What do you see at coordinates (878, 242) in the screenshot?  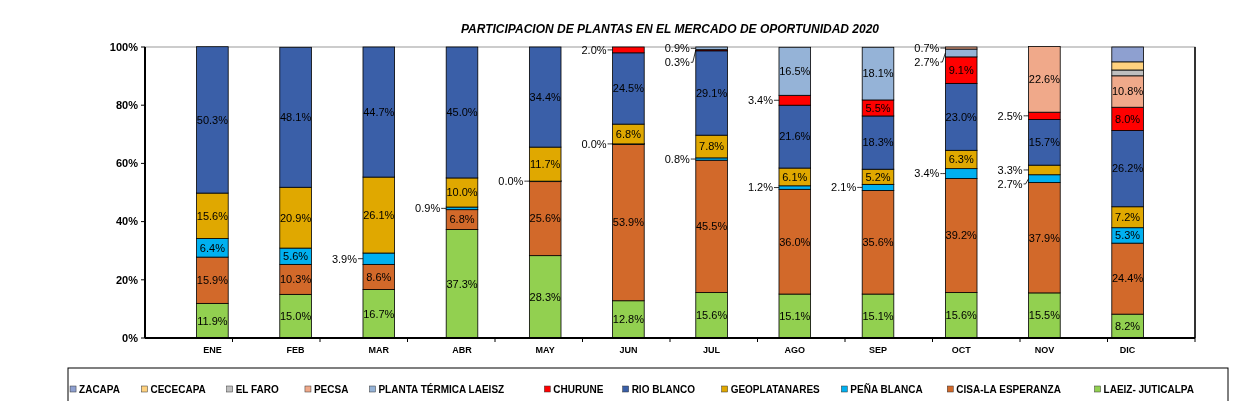 I see `data-label: 35.6%` at bounding box center [878, 242].